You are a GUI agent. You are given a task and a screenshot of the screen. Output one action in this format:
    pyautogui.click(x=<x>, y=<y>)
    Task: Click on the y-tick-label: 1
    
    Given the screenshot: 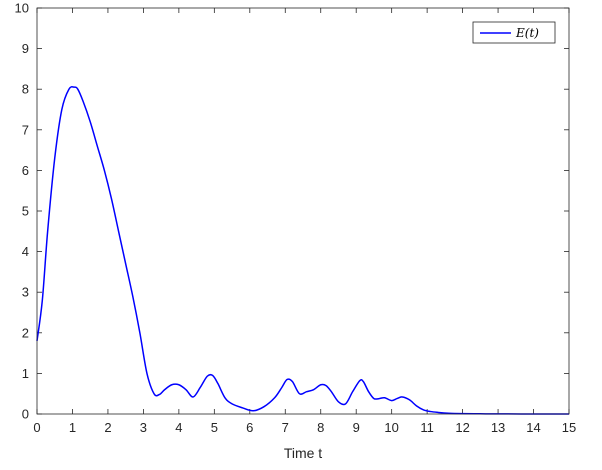 What is the action you would take?
    pyautogui.click(x=25, y=373)
    